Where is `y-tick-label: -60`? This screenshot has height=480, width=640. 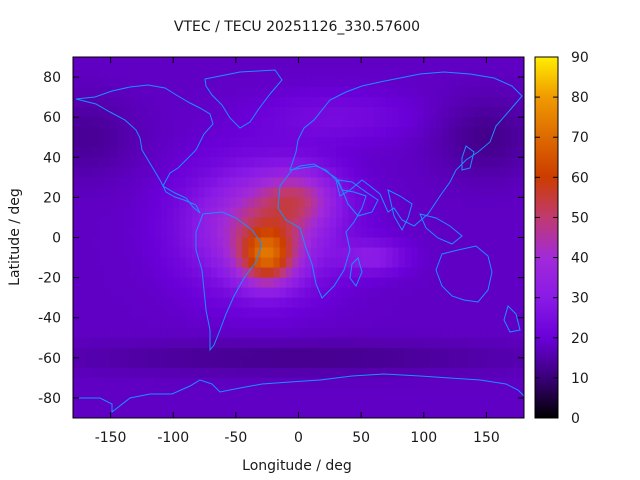 y-tick-label: -60 is located at coordinates (49, 359).